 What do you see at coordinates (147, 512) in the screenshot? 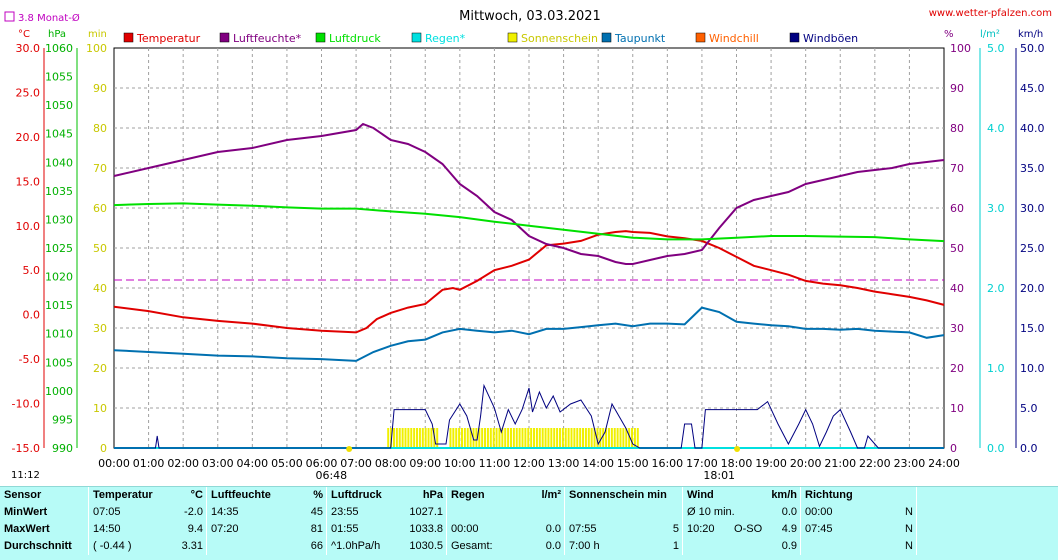
I see `stats-temp-min: 07:05 -2.0` at bounding box center [147, 512].